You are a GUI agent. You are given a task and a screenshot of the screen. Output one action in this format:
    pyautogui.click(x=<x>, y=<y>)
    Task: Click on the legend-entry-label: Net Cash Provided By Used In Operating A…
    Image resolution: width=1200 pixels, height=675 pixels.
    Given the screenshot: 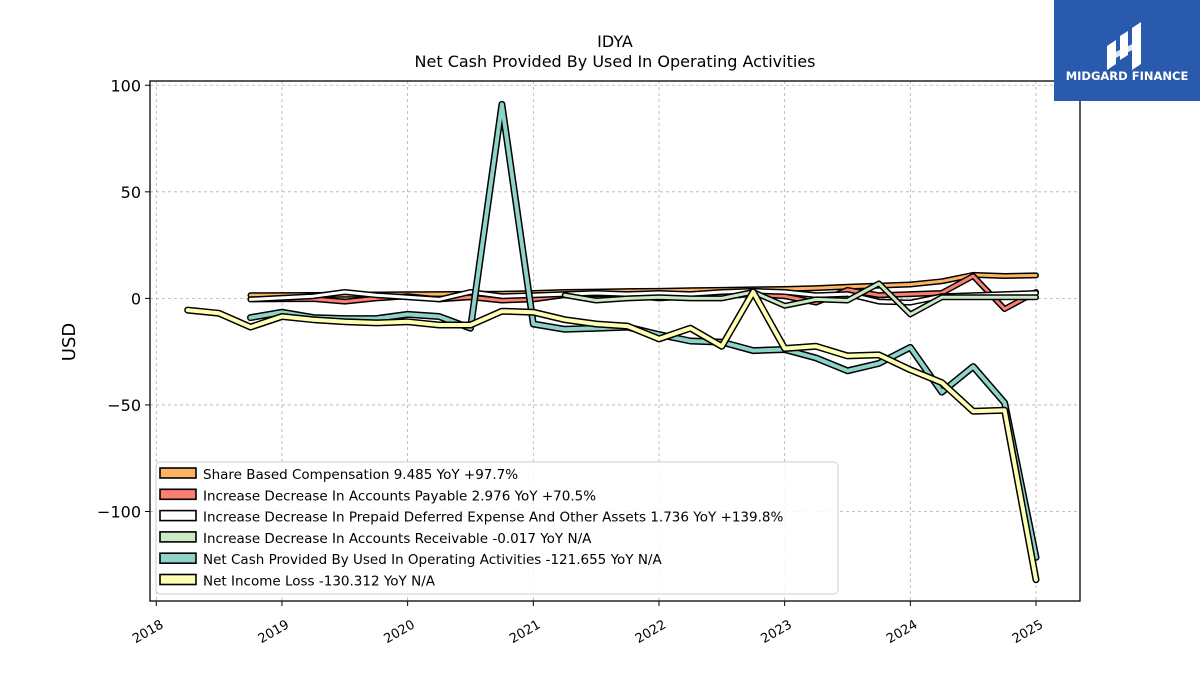 What is the action you would take?
    pyautogui.click(x=432, y=560)
    